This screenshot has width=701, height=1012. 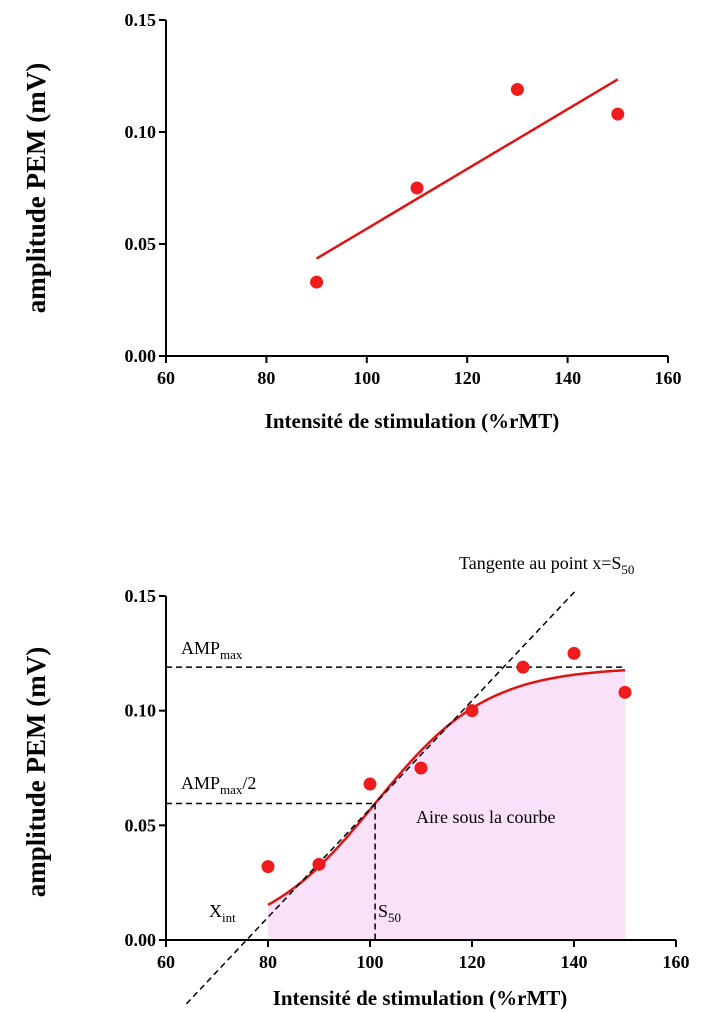 I want to click on chart-2-xint-label: Xint, so click(x=222, y=913).